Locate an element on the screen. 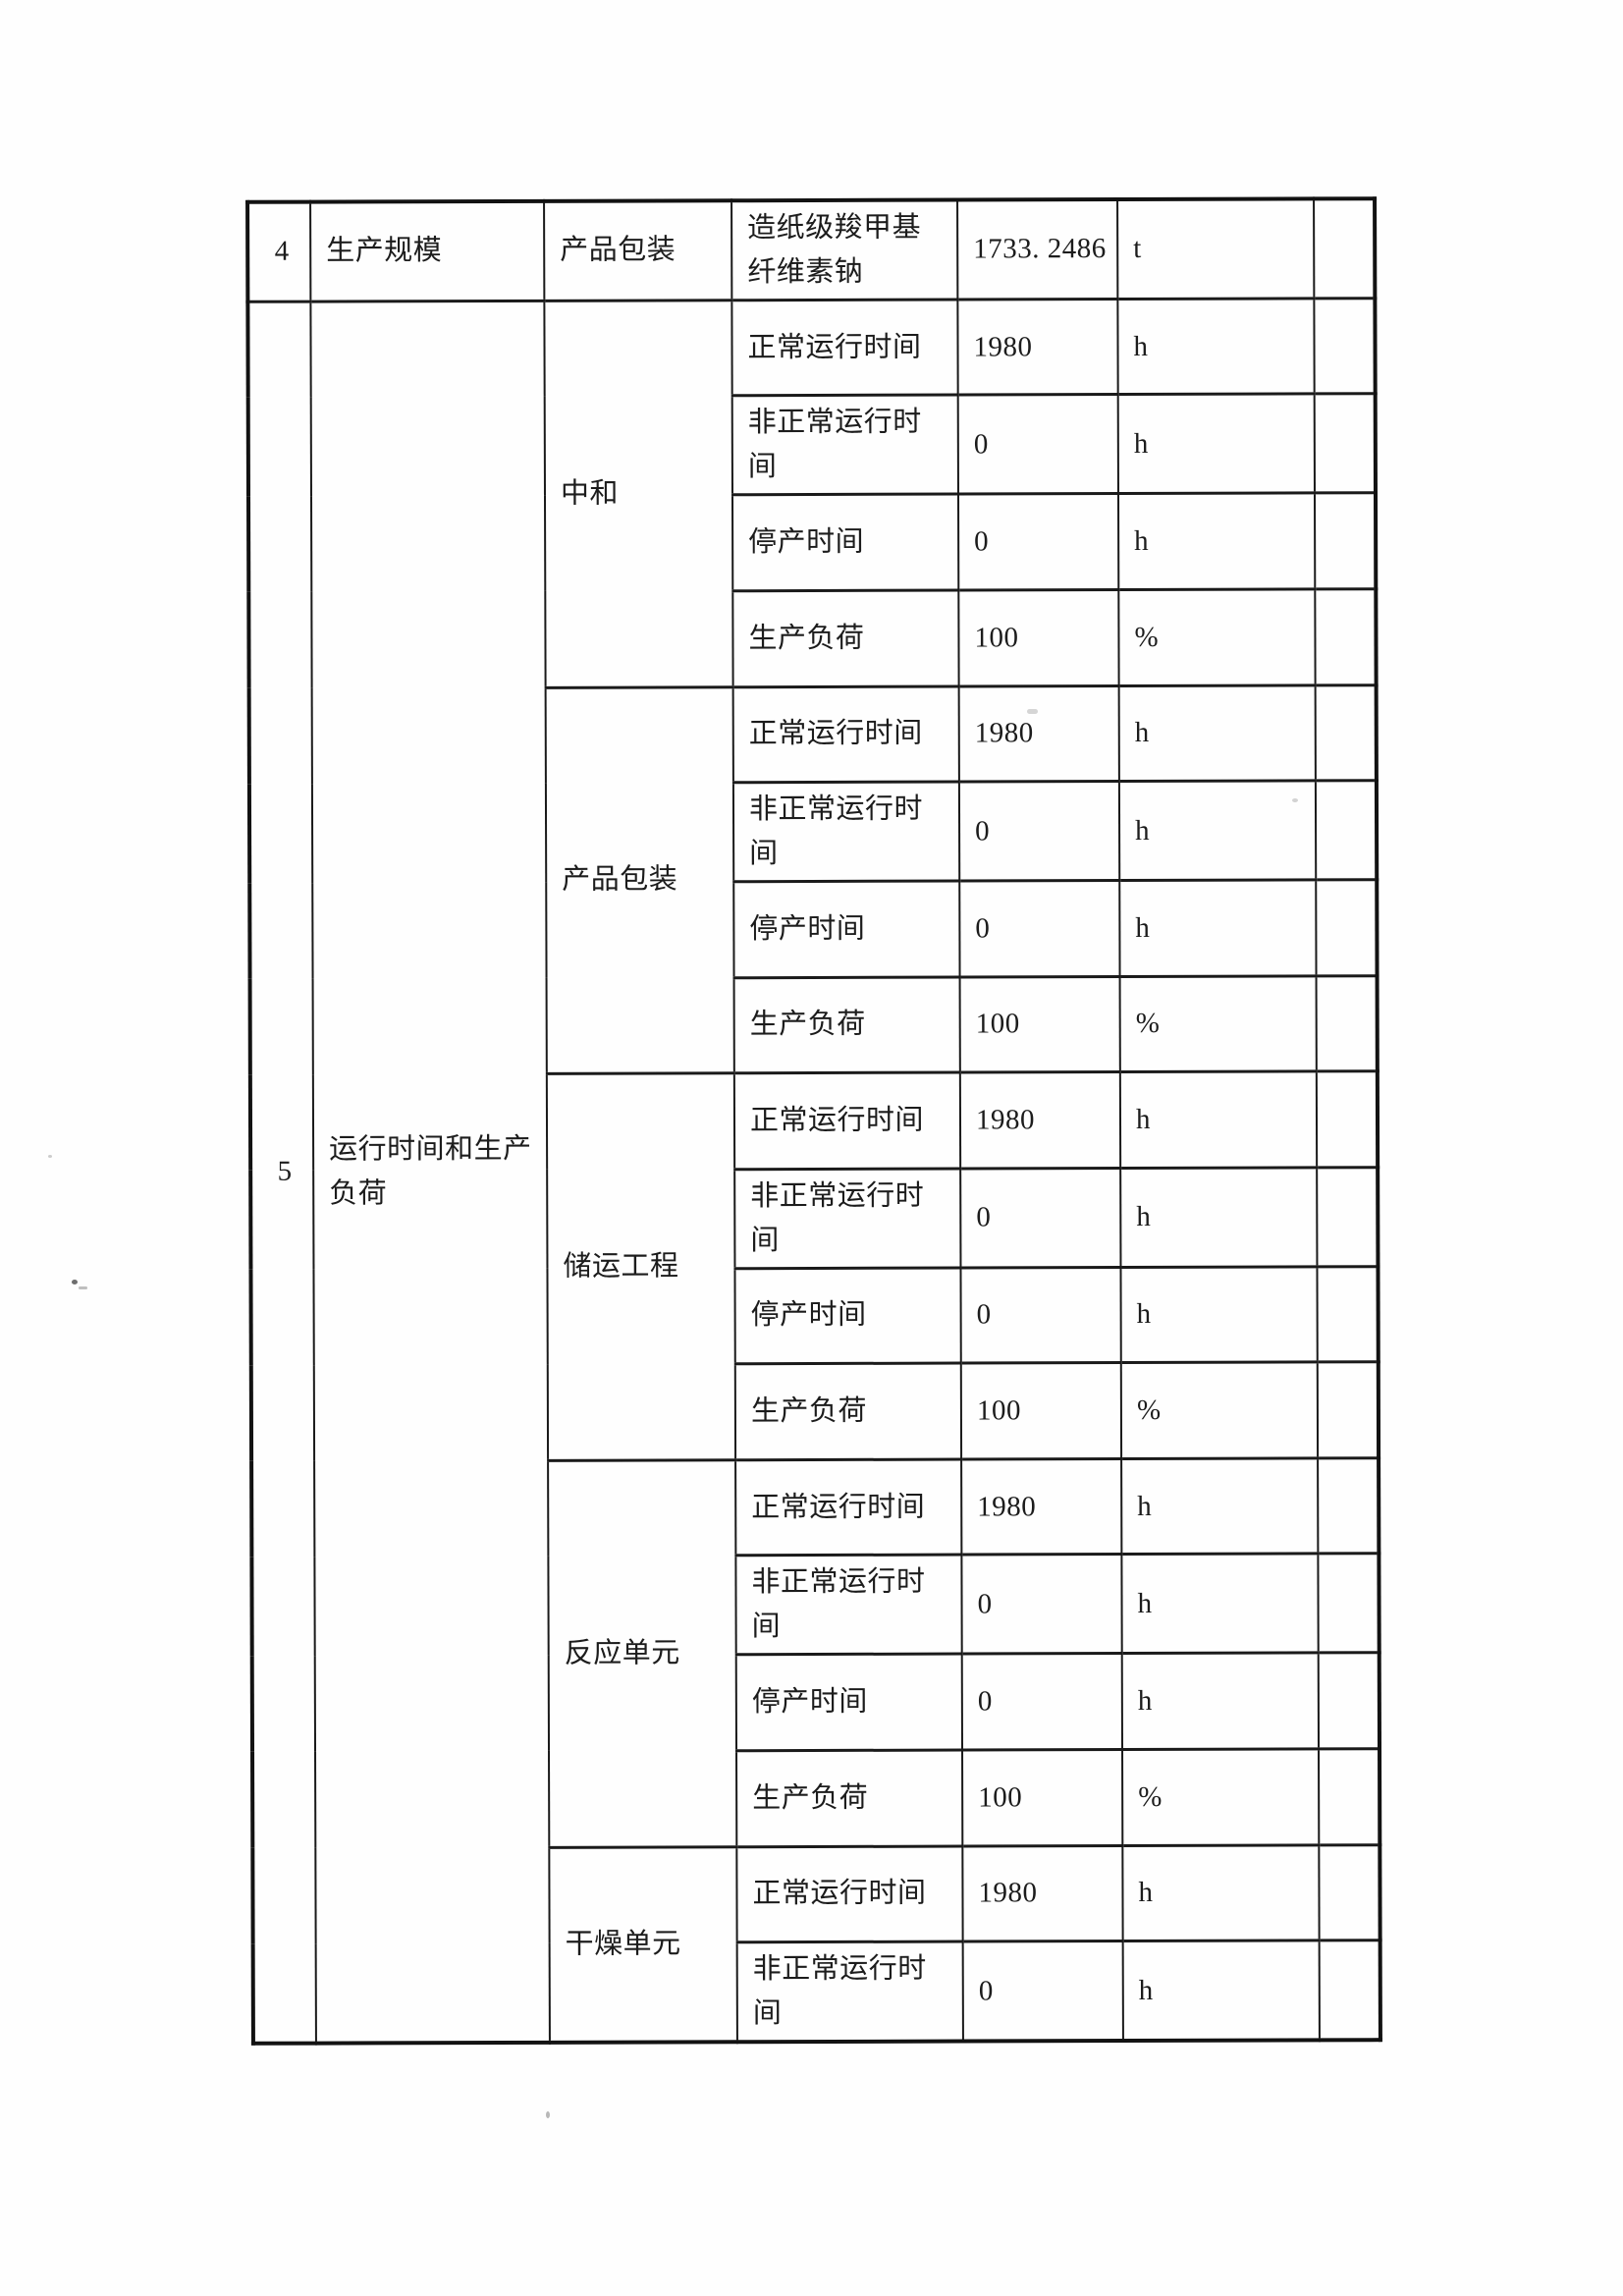 The height and width of the screenshot is (2296, 1623). index-cell: 5 is located at coordinates (281, 1172).